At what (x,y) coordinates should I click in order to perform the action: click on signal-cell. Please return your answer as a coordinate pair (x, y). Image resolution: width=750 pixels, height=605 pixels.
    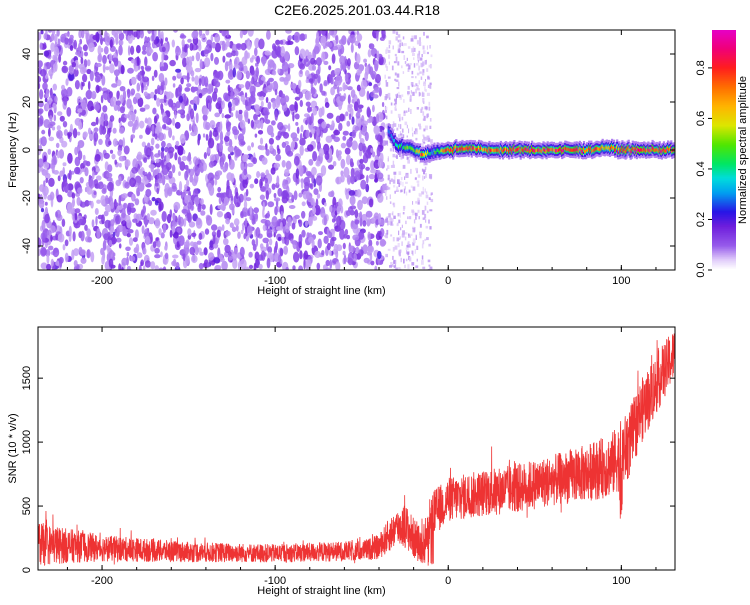
    Looking at the image, I should click on (630, 152).